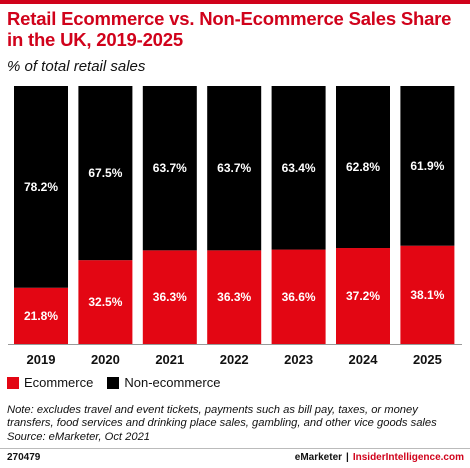 Image resolution: width=470 pixels, height=468 pixels. Describe the element at coordinates (41, 359) in the screenshot. I see `x-tick-label-2019: 2019` at that location.